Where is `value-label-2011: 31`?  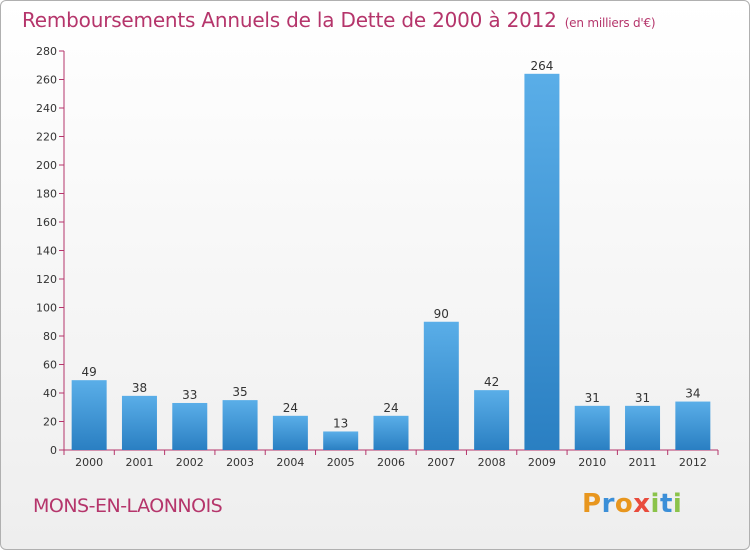
value-label-2011: 31 is located at coordinates (642, 398).